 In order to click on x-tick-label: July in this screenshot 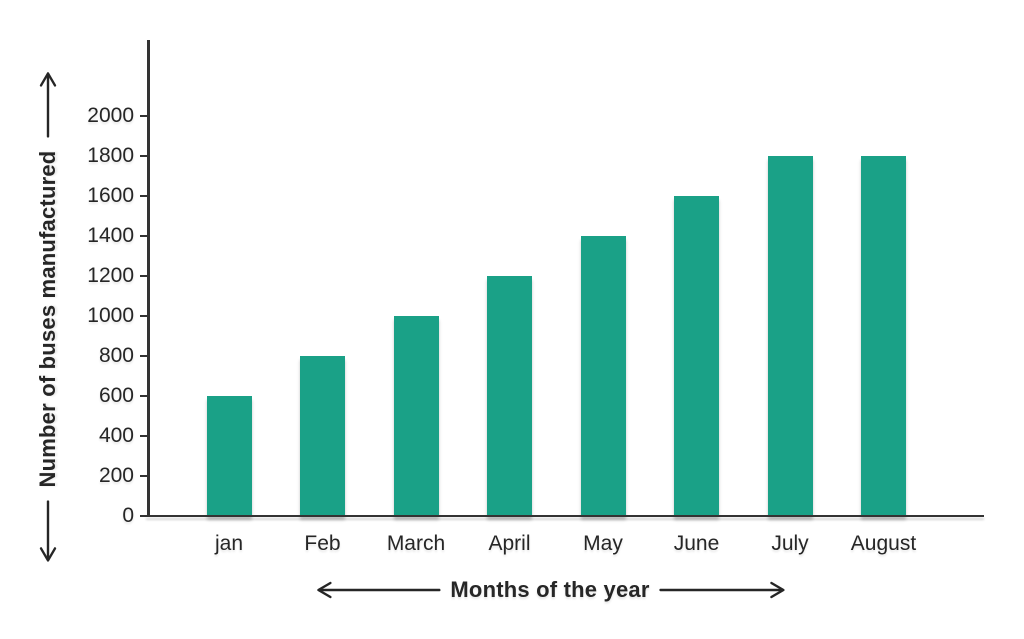, I will do `click(790, 543)`.